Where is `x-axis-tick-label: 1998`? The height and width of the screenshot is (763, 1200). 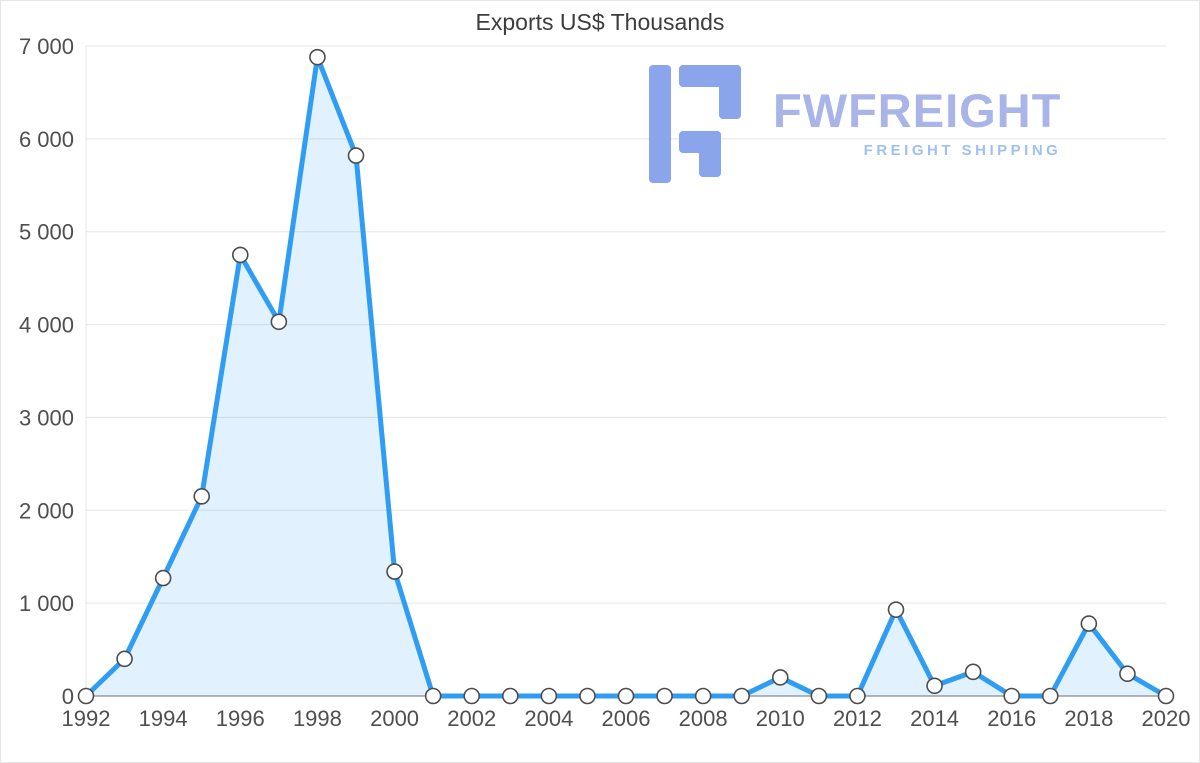
x-axis-tick-label: 1998 is located at coordinates (317, 718).